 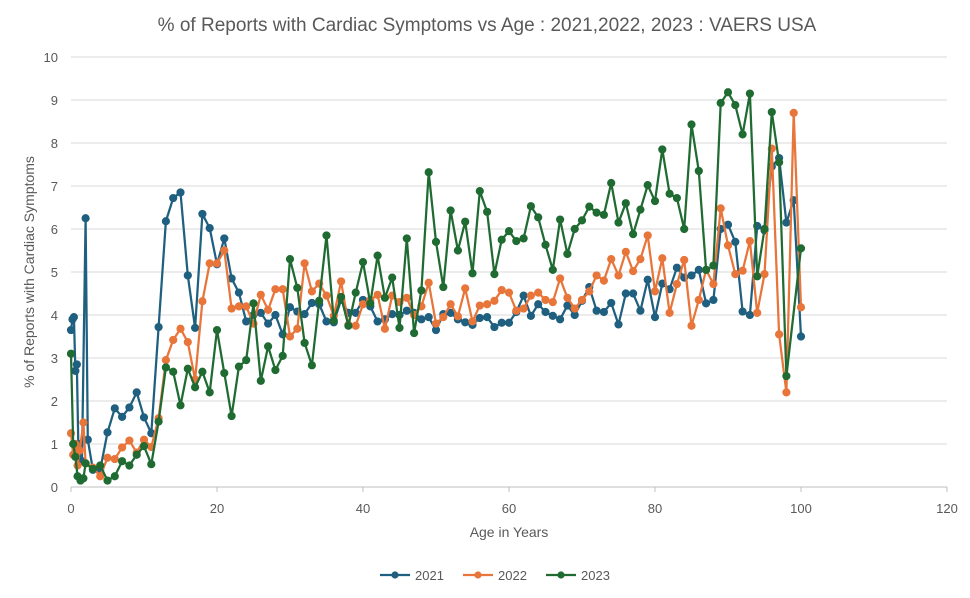 I want to click on y-tick-label: 4, so click(x=54, y=315).